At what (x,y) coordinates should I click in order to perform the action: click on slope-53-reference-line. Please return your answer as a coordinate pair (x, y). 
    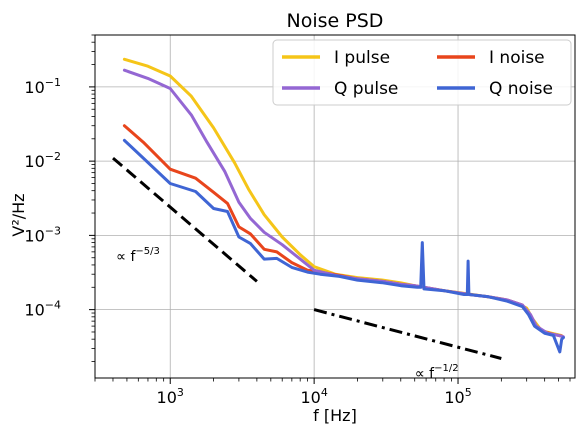
    Looking at the image, I should click on (185, 219).